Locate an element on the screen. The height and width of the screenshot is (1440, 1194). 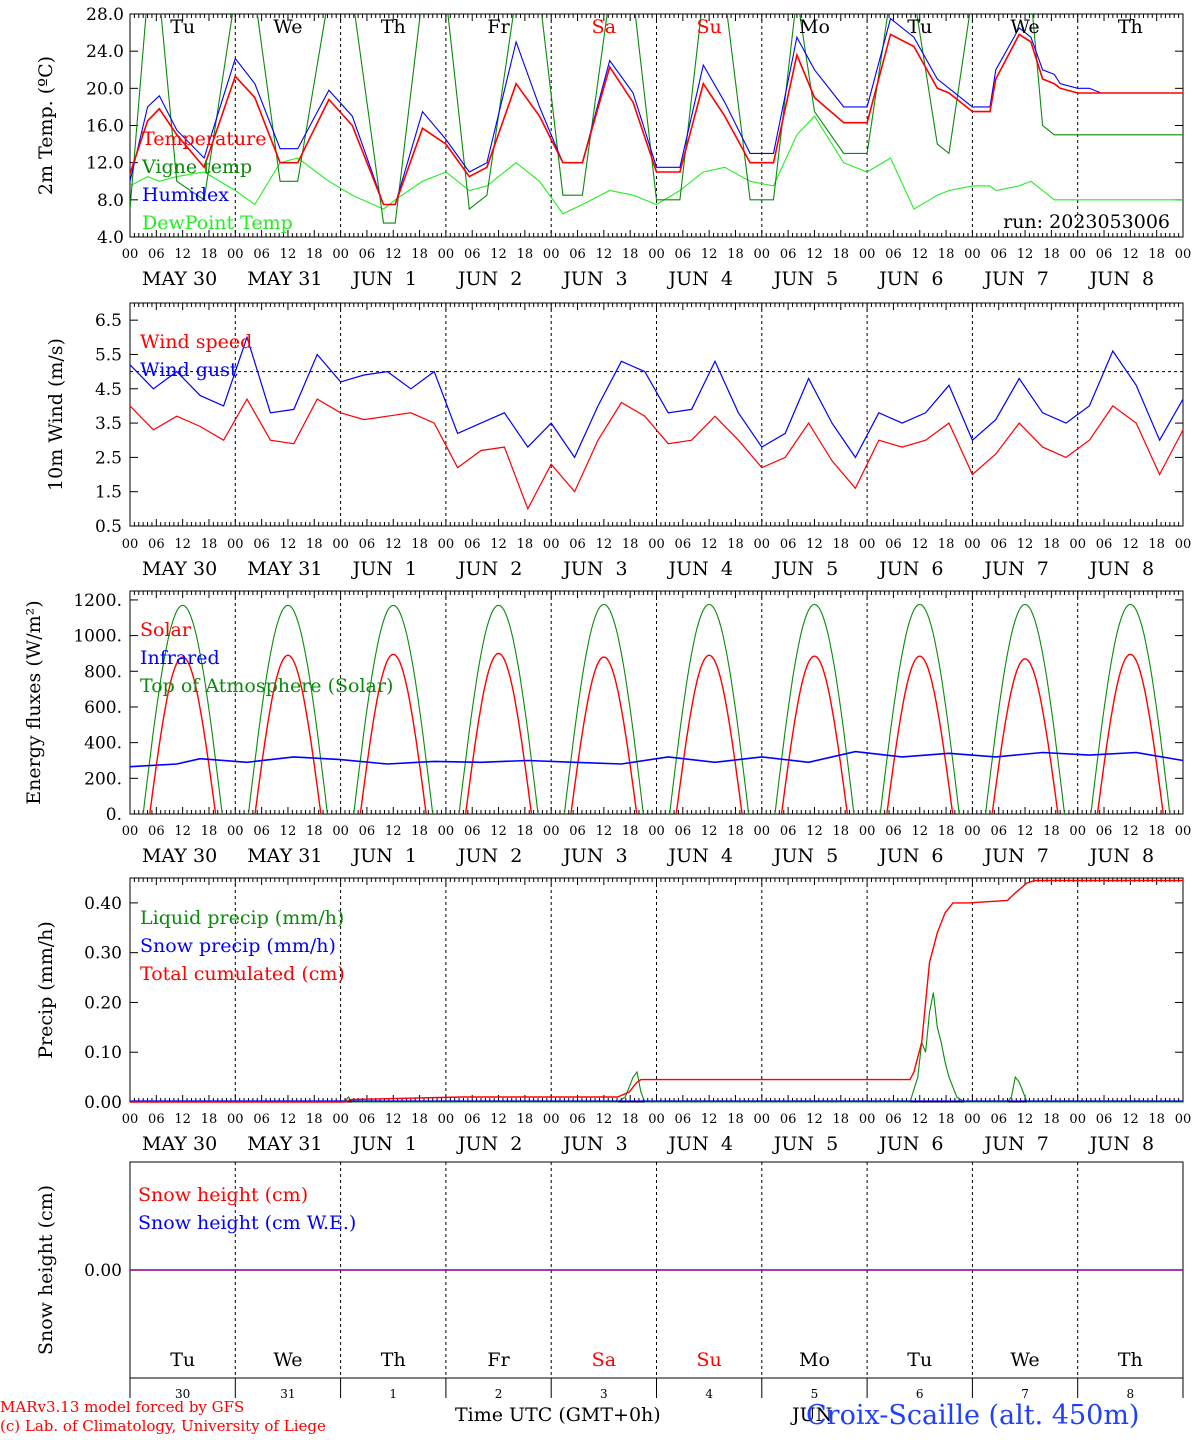
day-label: JUN 5 is located at coordinates (805, 1144).